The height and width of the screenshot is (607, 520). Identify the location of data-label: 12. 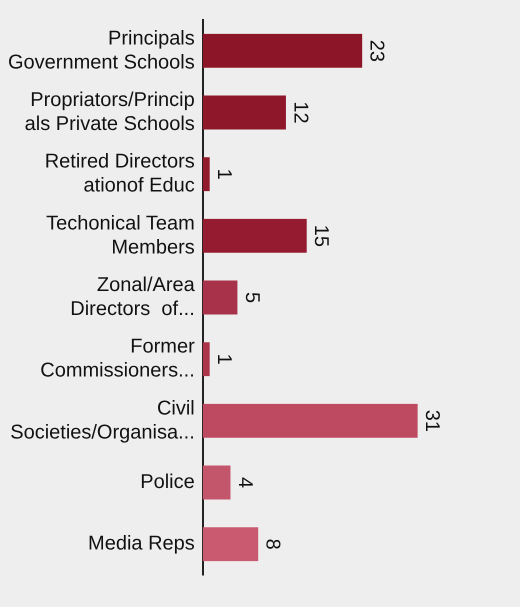
(300, 112).